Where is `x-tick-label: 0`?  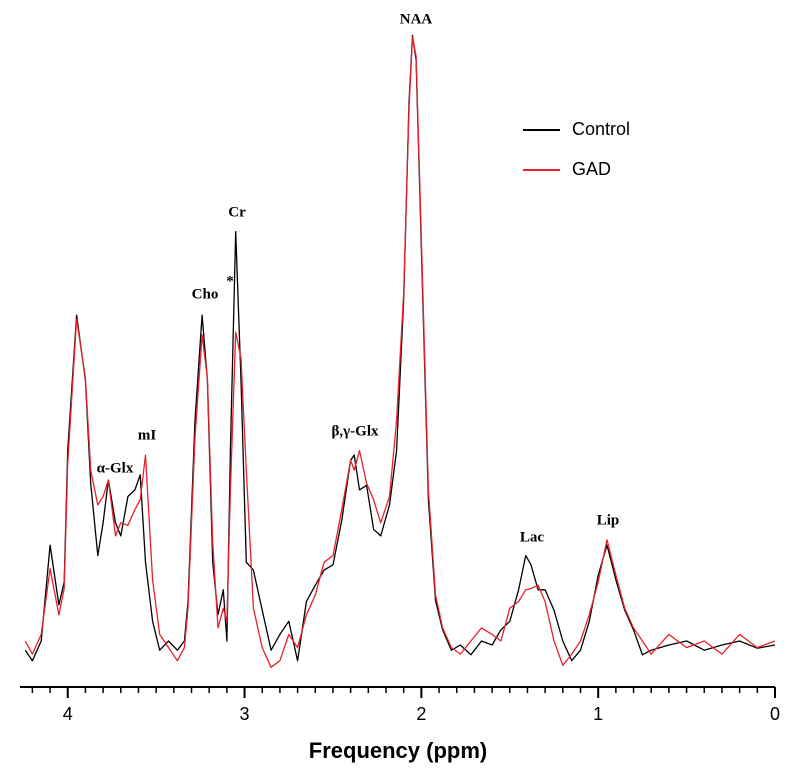 x-tick-label: 0 is located at coordinates (775, 714).